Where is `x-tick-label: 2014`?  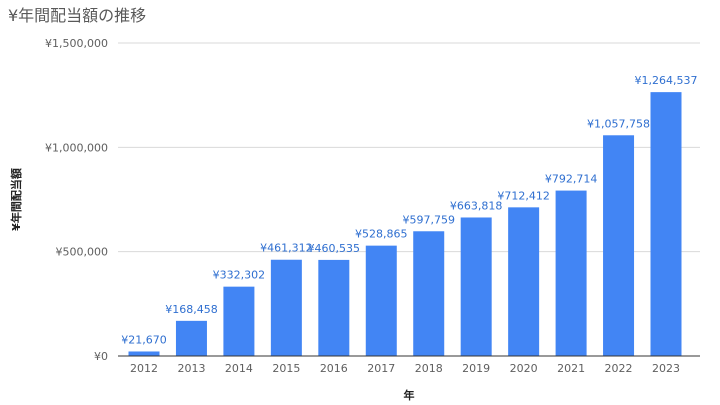
x-tick-label: 2014 is located at coordinates (239, 368).